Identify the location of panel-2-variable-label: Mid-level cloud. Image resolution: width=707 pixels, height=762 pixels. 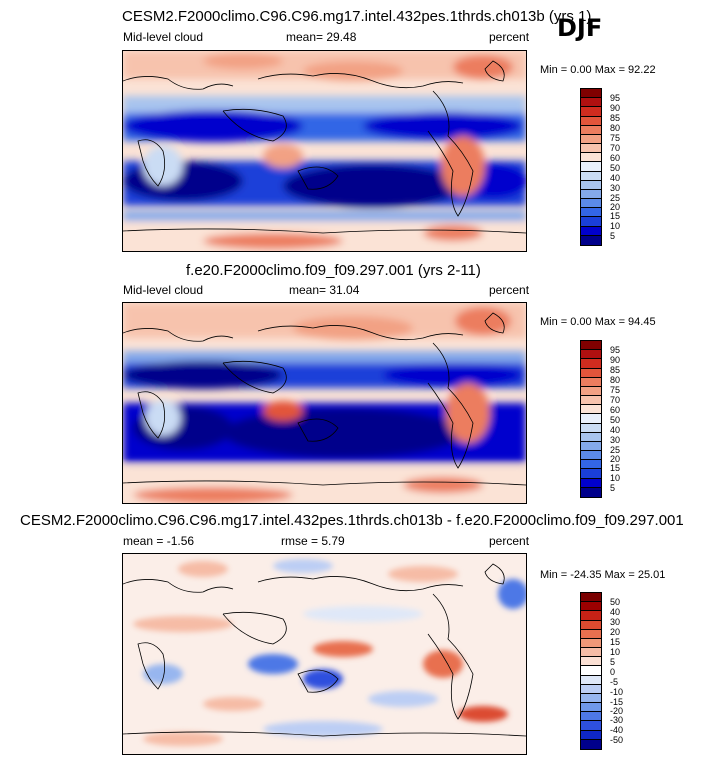
(163, 290).